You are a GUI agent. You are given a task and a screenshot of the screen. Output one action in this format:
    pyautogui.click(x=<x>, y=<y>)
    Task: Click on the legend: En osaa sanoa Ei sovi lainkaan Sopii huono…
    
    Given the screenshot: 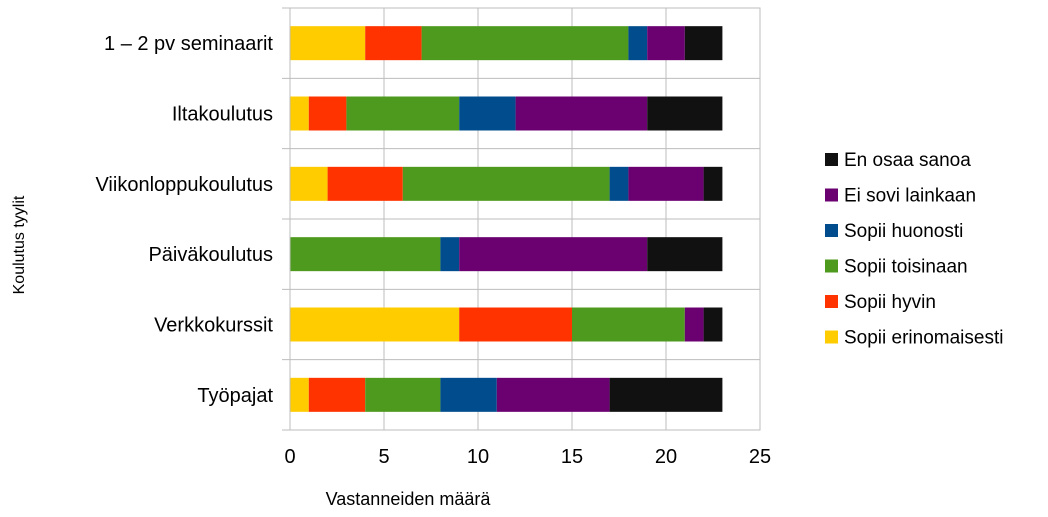 What is the action you would take?
    pyautogui.click(x=914, y=249)
    